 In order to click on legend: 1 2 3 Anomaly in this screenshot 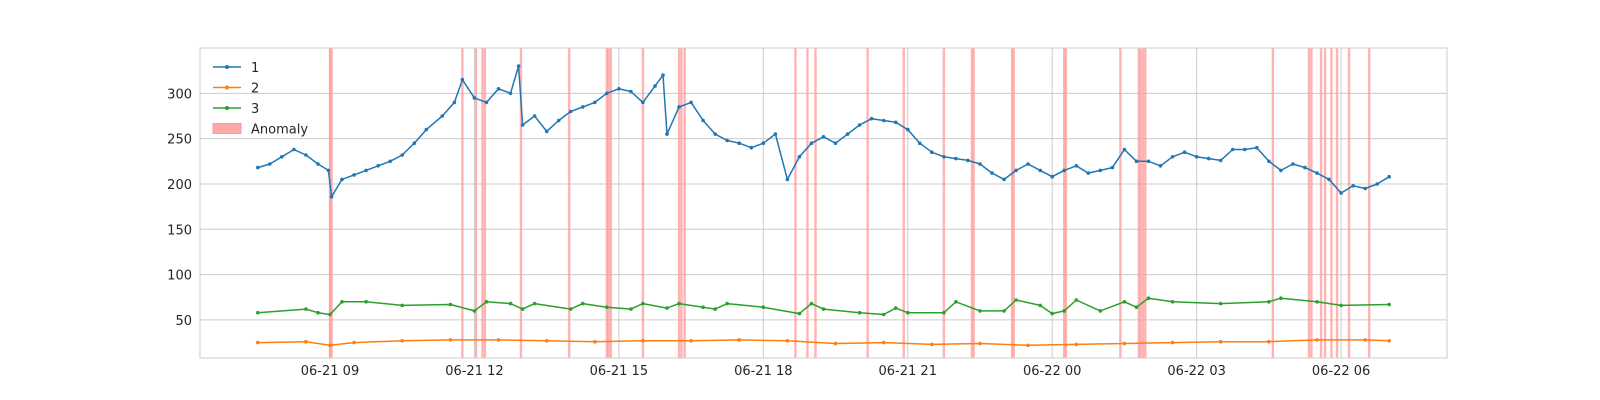, I will do `click(260, 99)`.